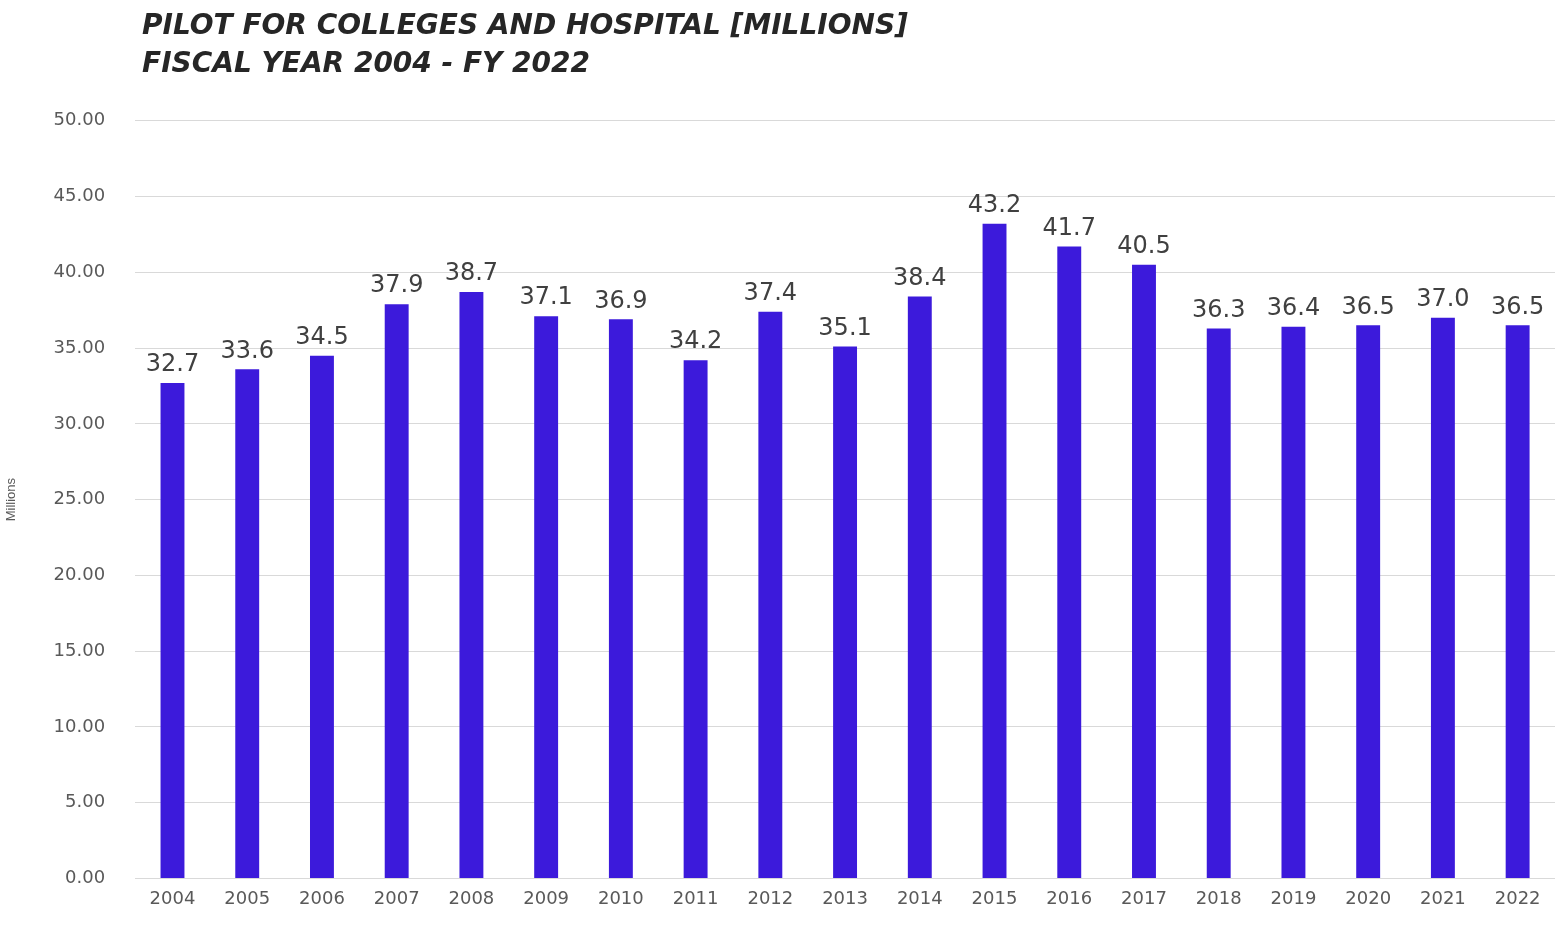  Describe the element at coordinates (79, 195) in the screenshot. I see `y-tick-label: 45.00` at that location.